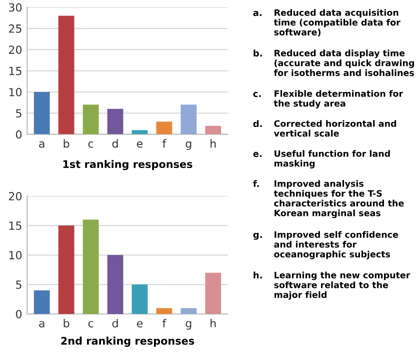 This screenshot has height=363, width=418. I want to click on text: d. Corrected horizontal and vertical scale, so click(324, 128).